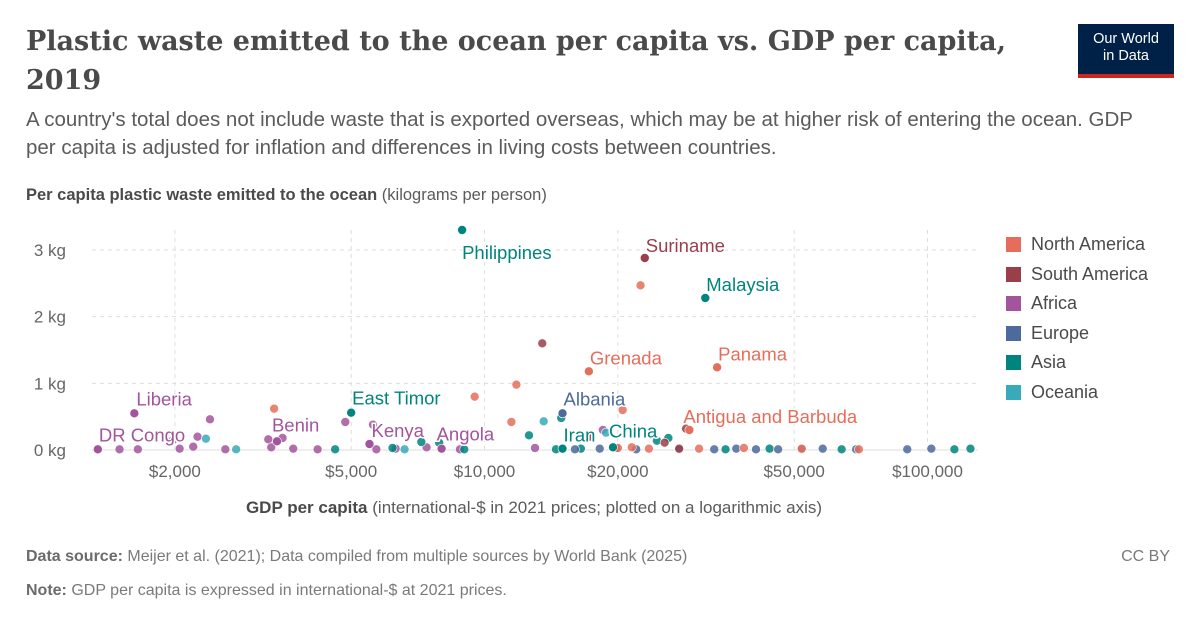 This screenshot has height=627, width=1200. I want to click on legend-item-asia: Asia, so click(1077, 363).